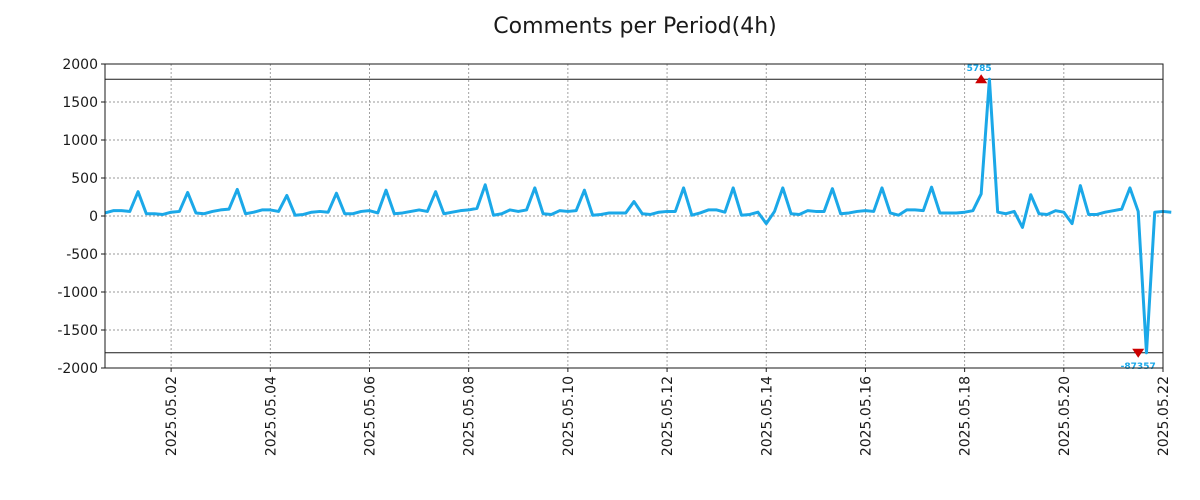  Describe the element at coordinates (77, 293) in the screenshot. I see `y-tick-label: -1000` at that location.